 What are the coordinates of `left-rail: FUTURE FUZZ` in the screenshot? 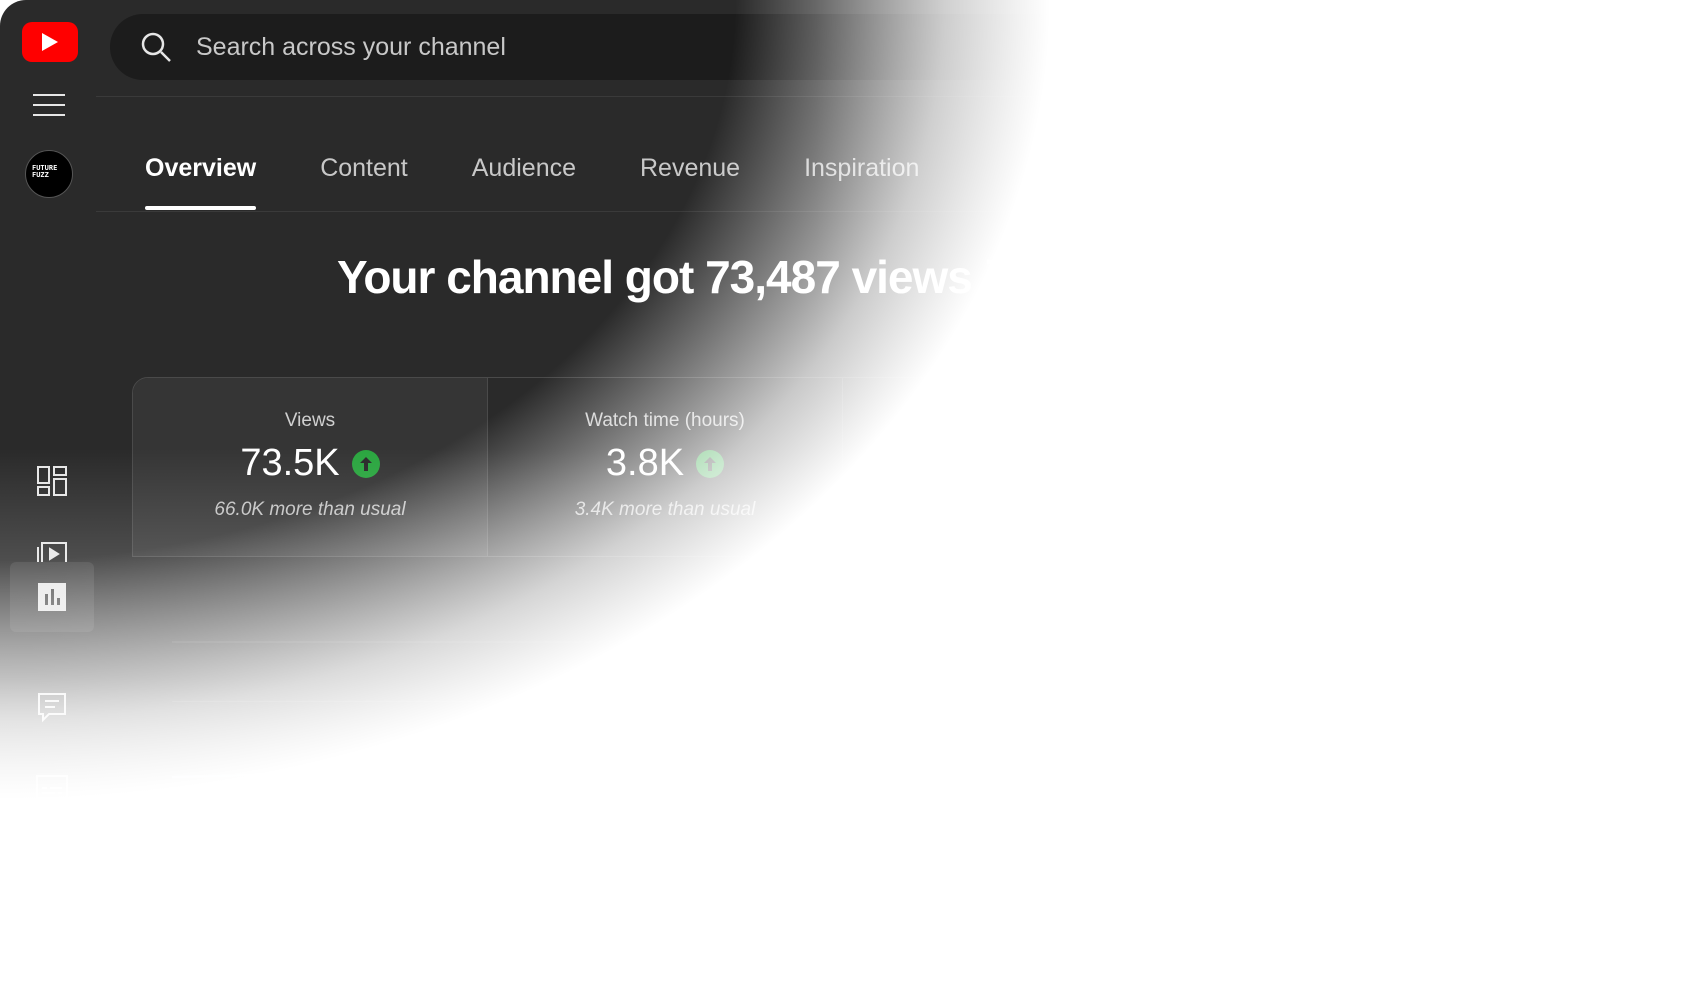 It's located at (47, 498).